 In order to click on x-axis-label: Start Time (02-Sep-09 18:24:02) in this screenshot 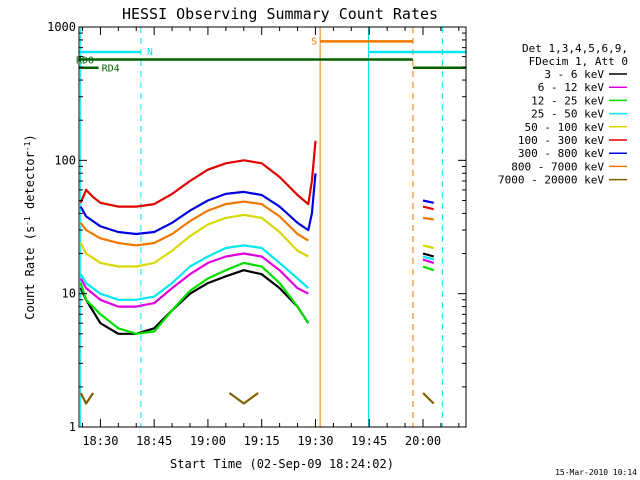, I will do `click(282, 464)`.